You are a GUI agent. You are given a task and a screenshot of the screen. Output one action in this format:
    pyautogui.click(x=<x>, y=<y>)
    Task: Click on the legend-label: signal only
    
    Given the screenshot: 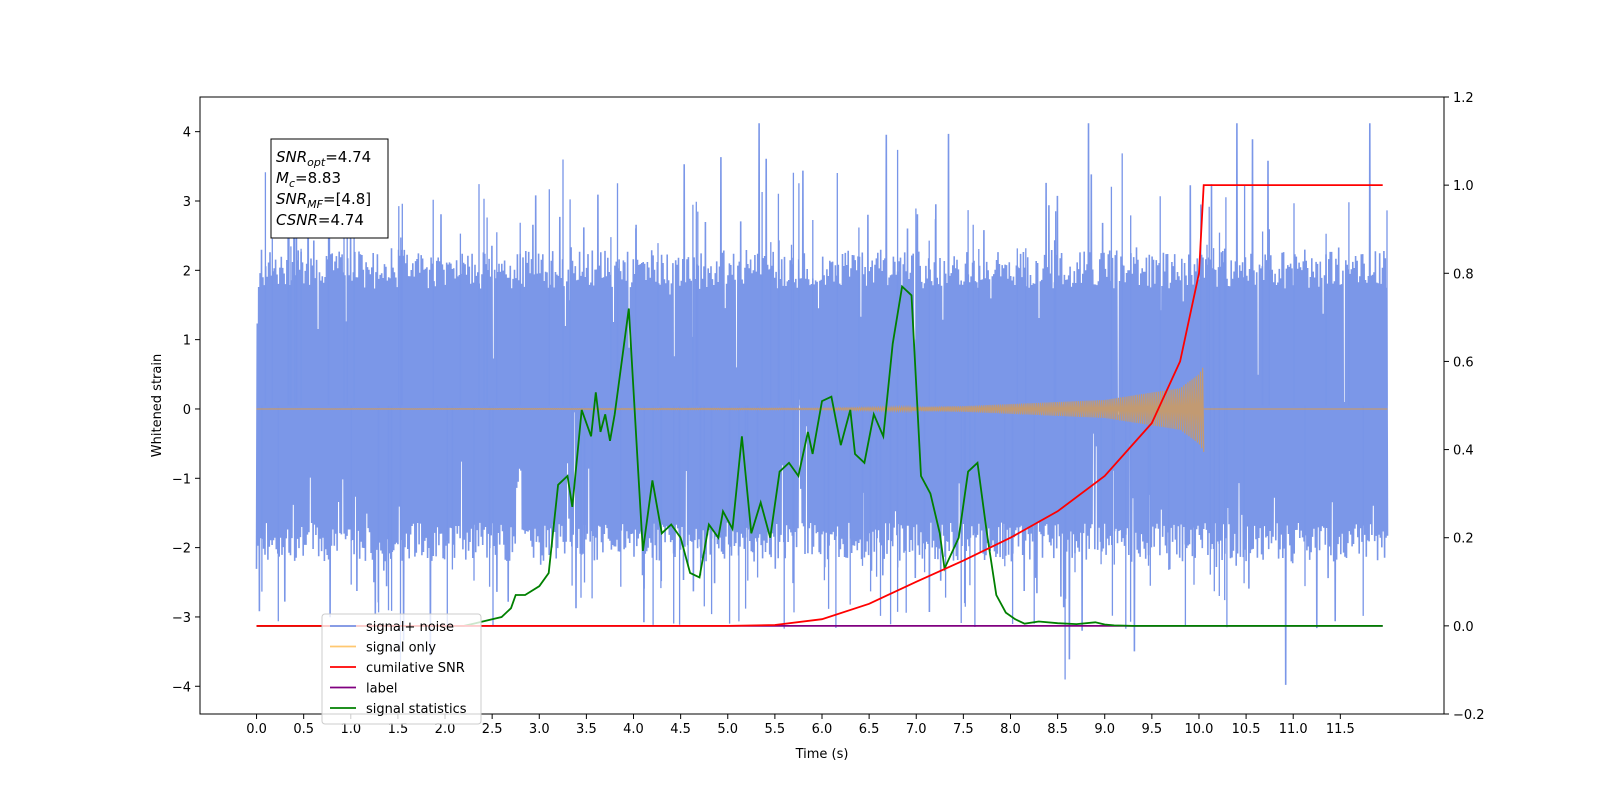 What is the action you would take?
    pyautogui.click(x=401, y=648)
    